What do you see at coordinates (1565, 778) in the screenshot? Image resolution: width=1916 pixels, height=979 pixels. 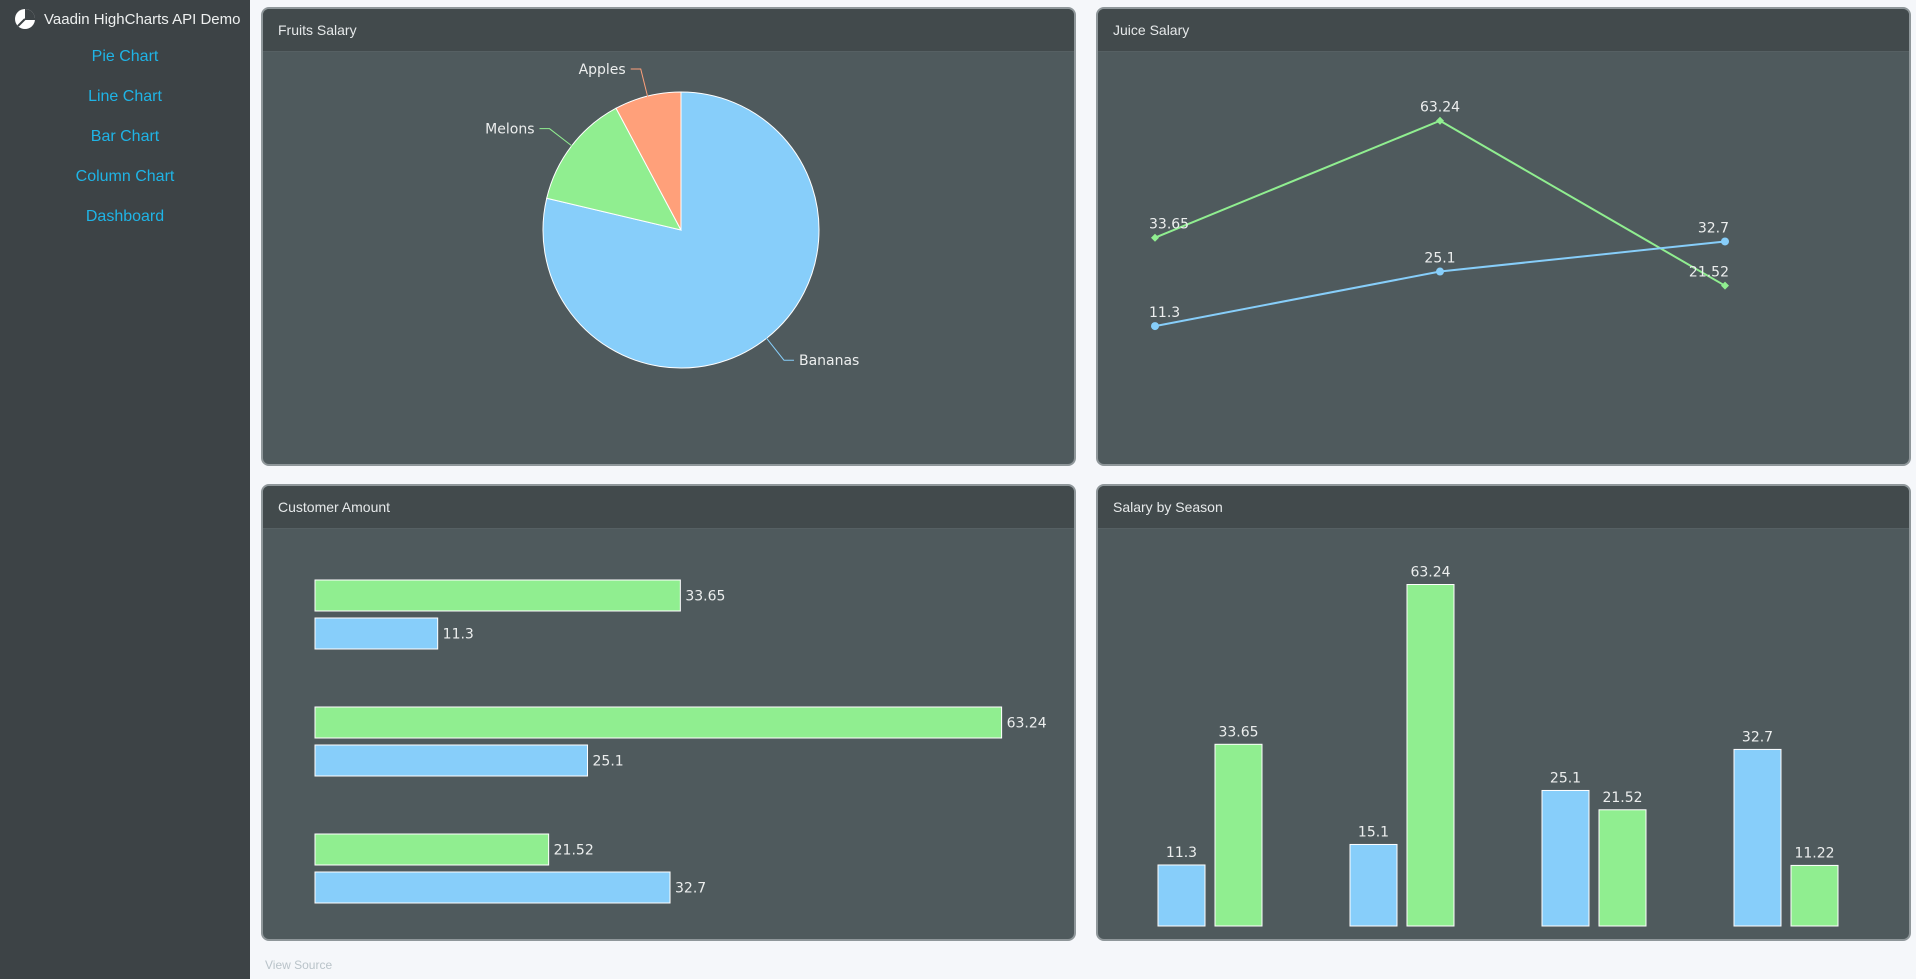 I see `column-data-label: 25.1` at bounding box center [1565, 778].